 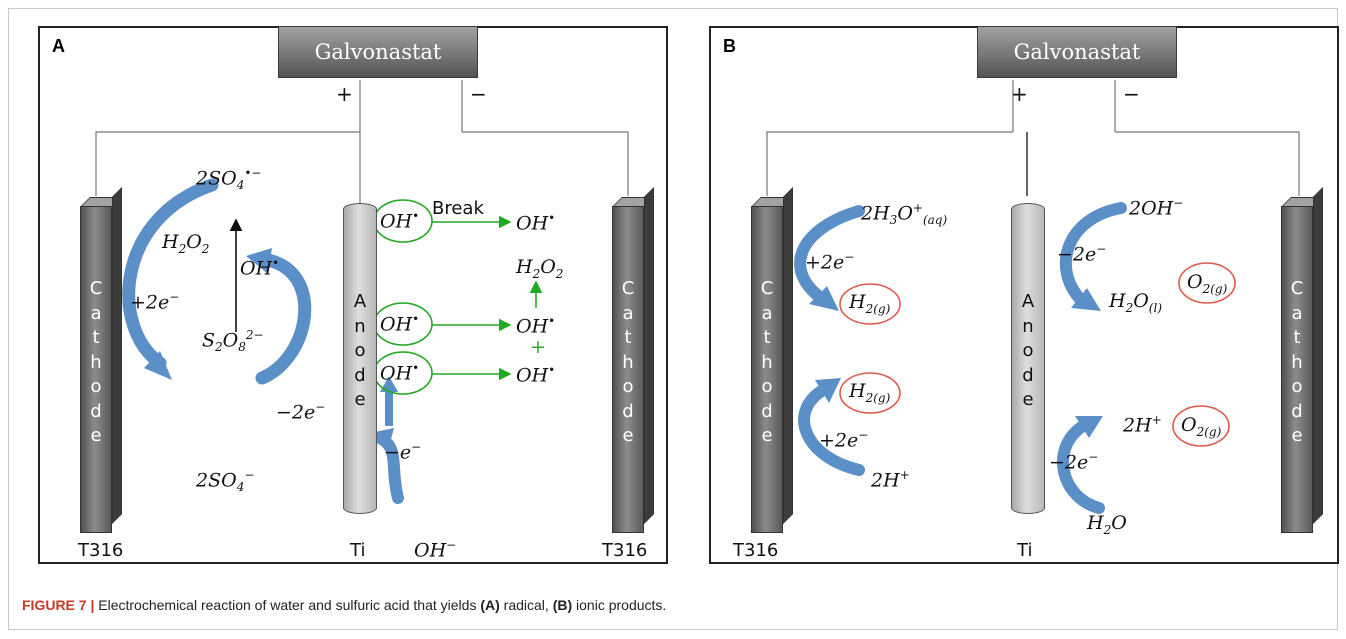 What do you see at coordinates (562, 605) in the screenshot?
I see `caption-ref-b: (B)` at bounding box center [562, 605].